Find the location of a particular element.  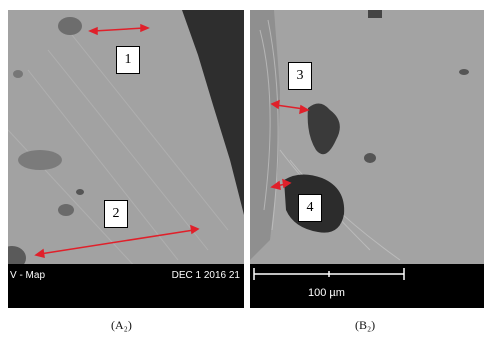

region-label-3: 3 is located at coordinates (300, 76).